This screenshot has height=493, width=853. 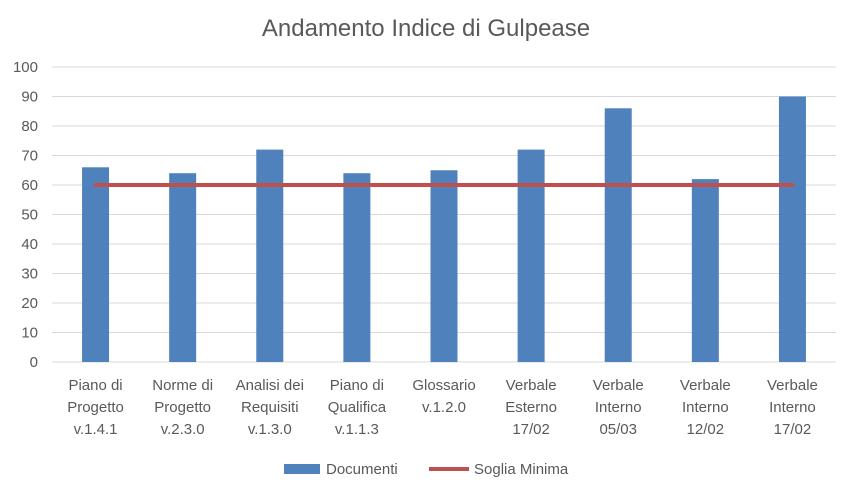 What do you see at coordinates (182, 385) in the screenshot?
I see `x-category-line: Norme di` at bounding box center [182, 385].